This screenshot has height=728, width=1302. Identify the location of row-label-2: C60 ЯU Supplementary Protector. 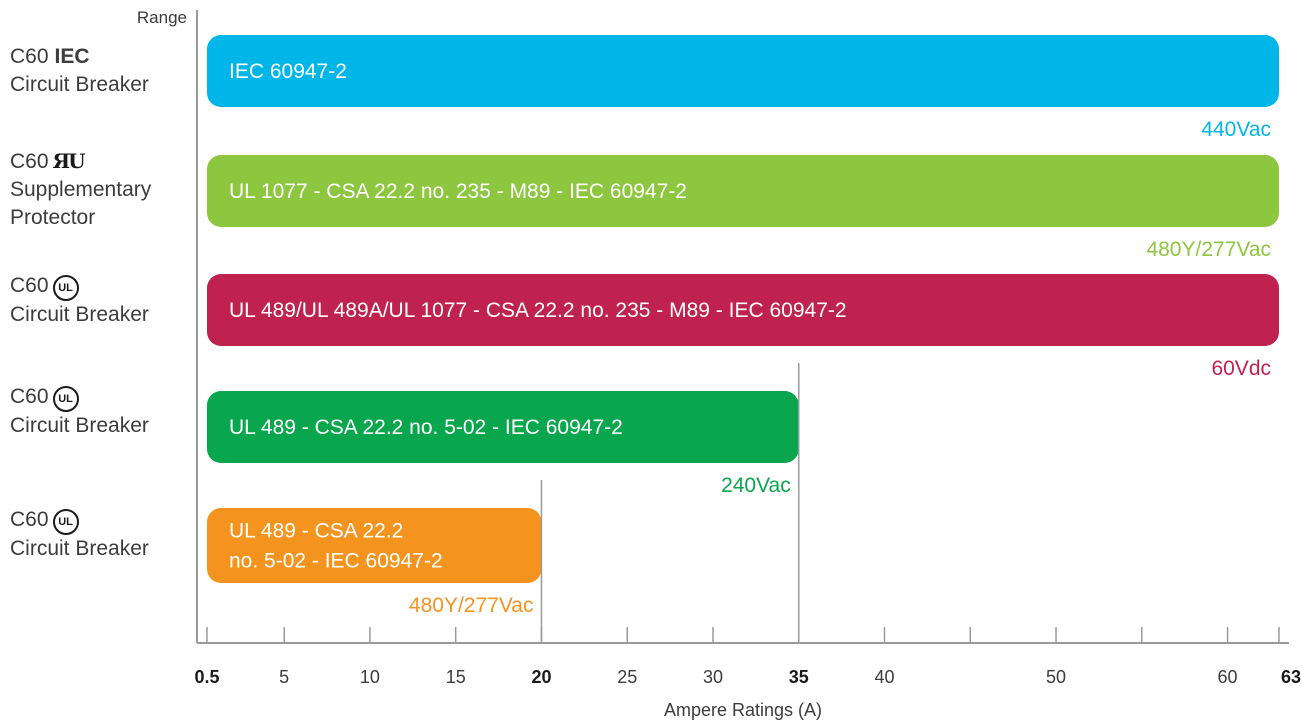
(80, 189).